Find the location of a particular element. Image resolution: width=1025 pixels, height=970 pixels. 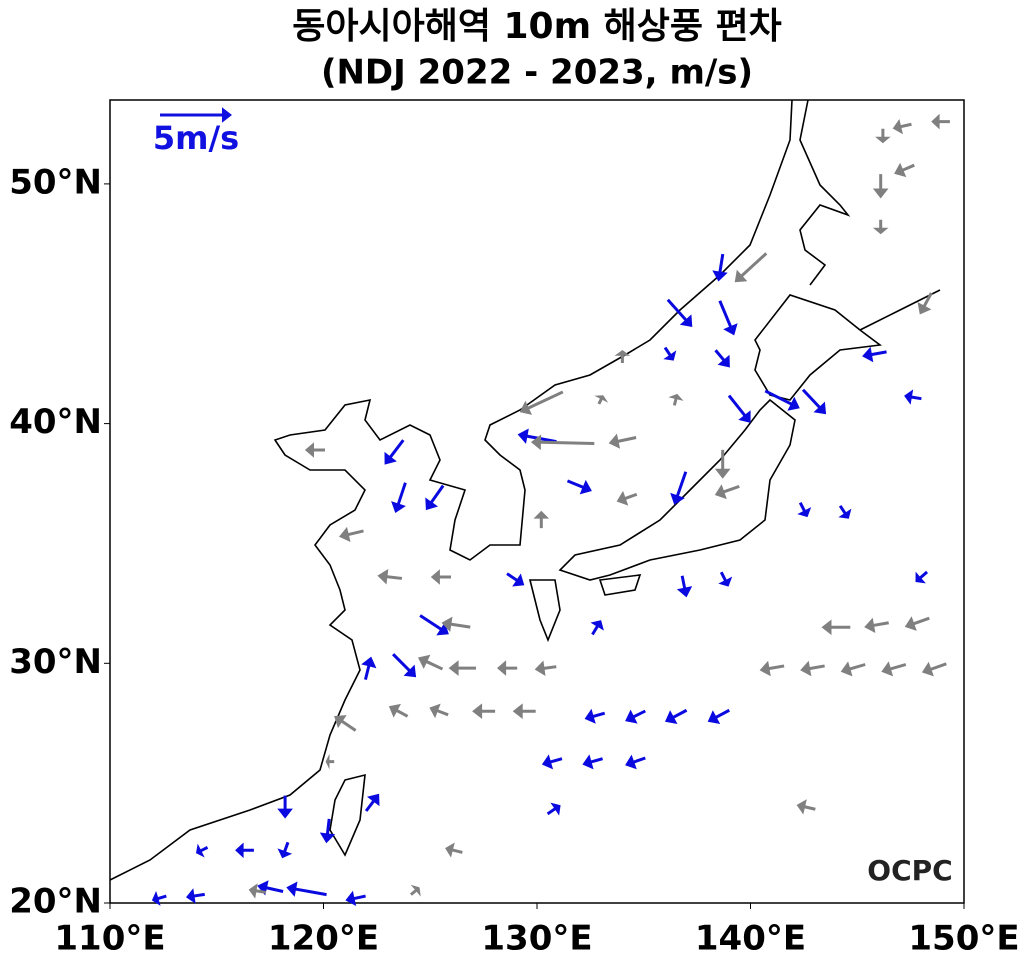

y-tick-label: 30°N is located at coordinates (55, 662).